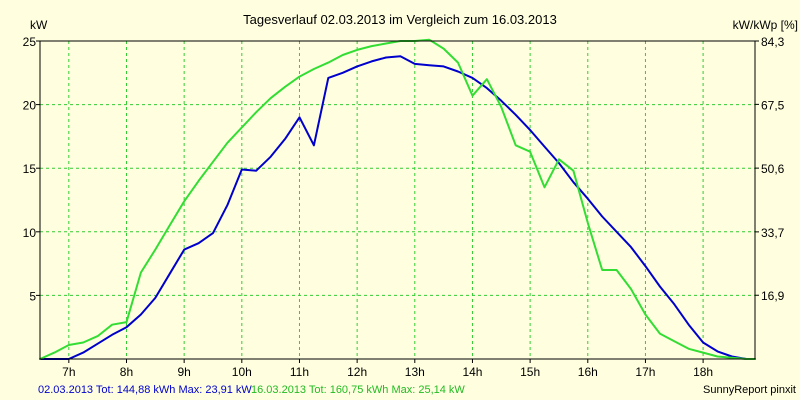 The height and width of the screenshot is (400, 800). I want to click on x-tick-label: 7h, so click(68, 372).